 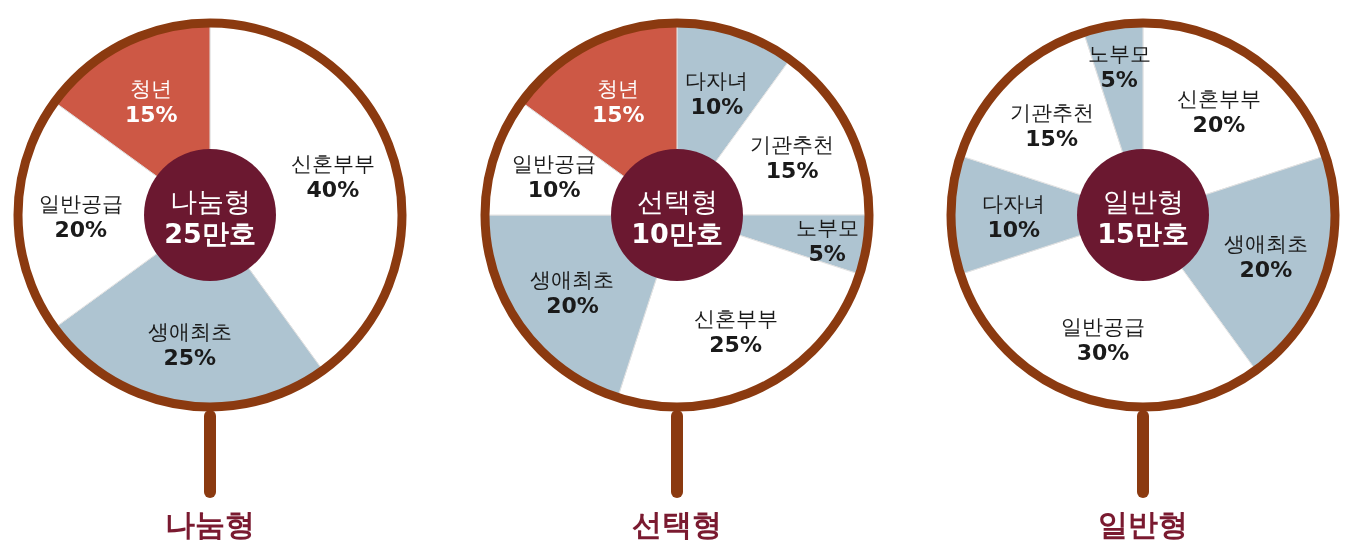 I want to click on data-label: 40%, so click(x=333, y=190).